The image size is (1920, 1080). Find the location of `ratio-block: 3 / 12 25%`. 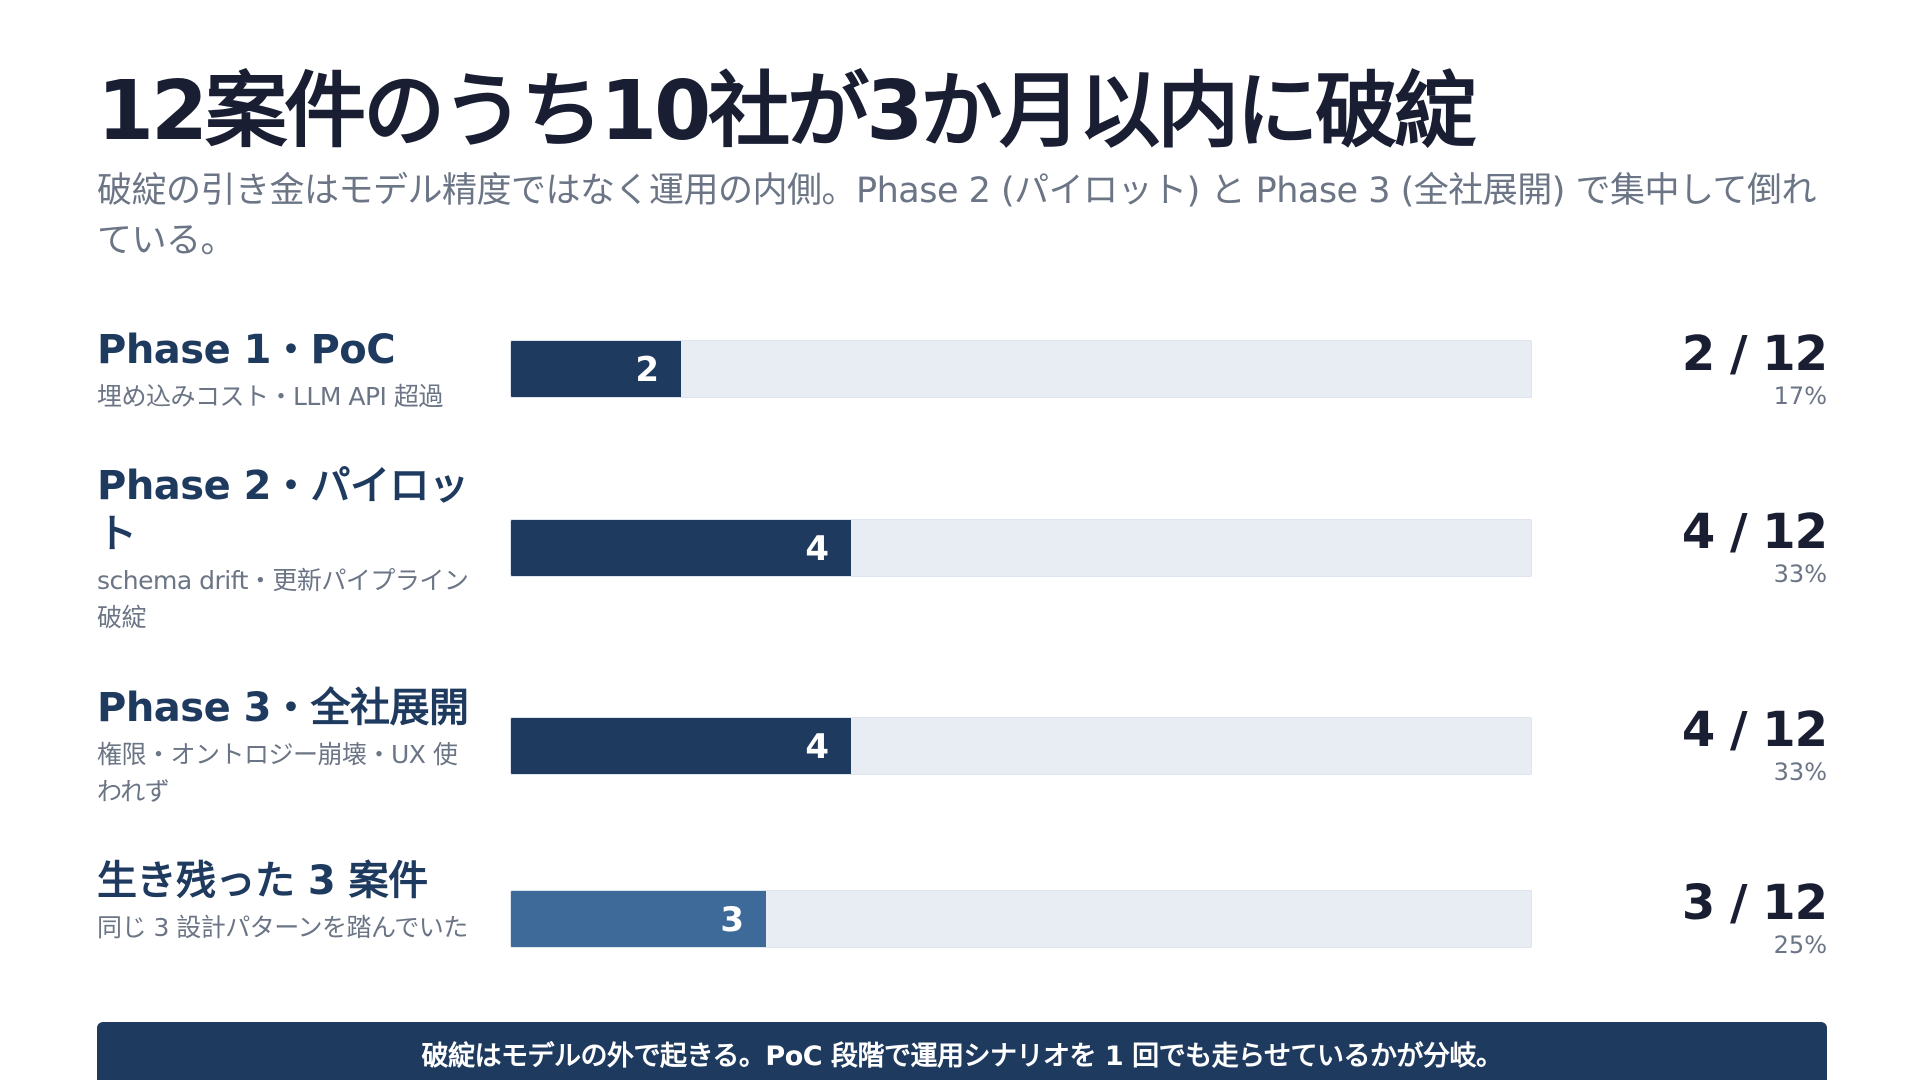

ratio-block: 3 / 12 25% is located at coordinates (1727, 917).